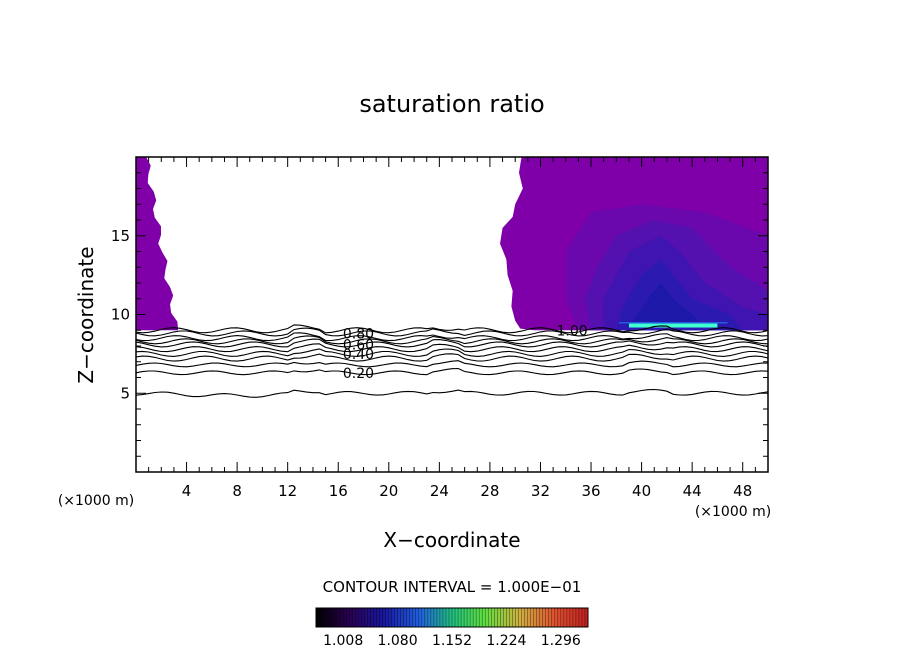  What do you see at coordinates (451, 104) in the screenshot?
I see `chart-title: saturation ratio` at bounding box center [451, 104].